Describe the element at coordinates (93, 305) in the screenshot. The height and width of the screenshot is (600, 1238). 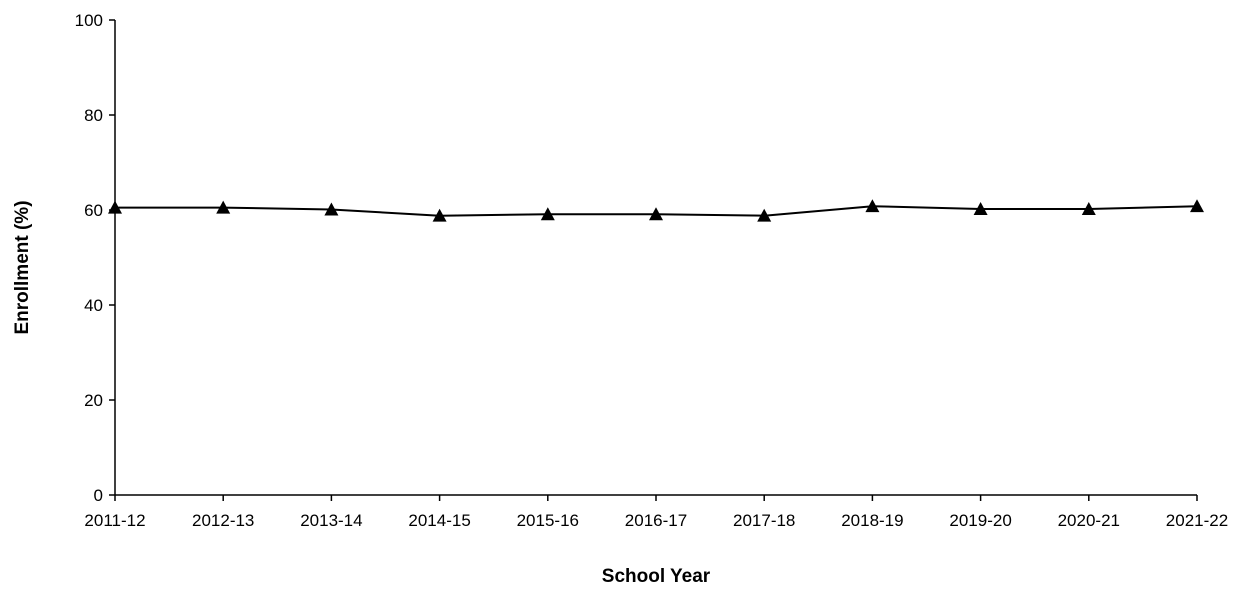
I see `y-tick-label: 40` at that location.